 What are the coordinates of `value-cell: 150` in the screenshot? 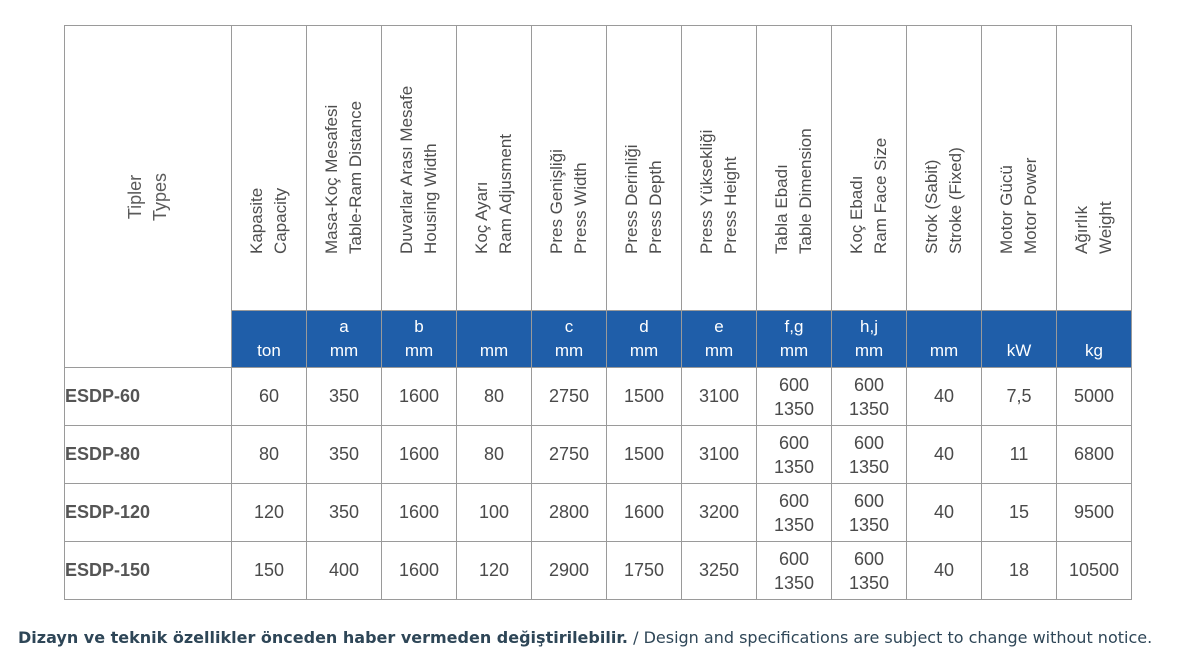 It's located at (269, 570).